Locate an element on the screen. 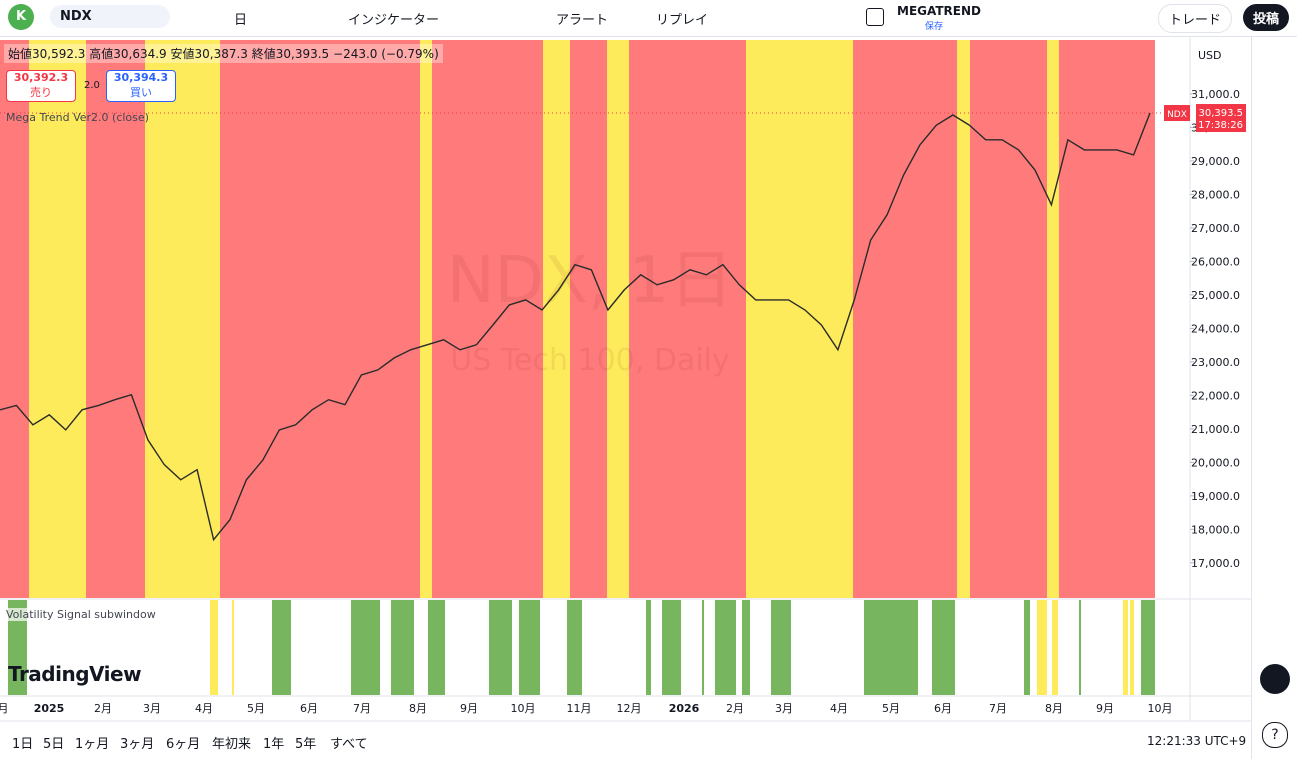 This screenshot has height=759, width=1297. range-button: 5年 is located at coordinates (306, 744).